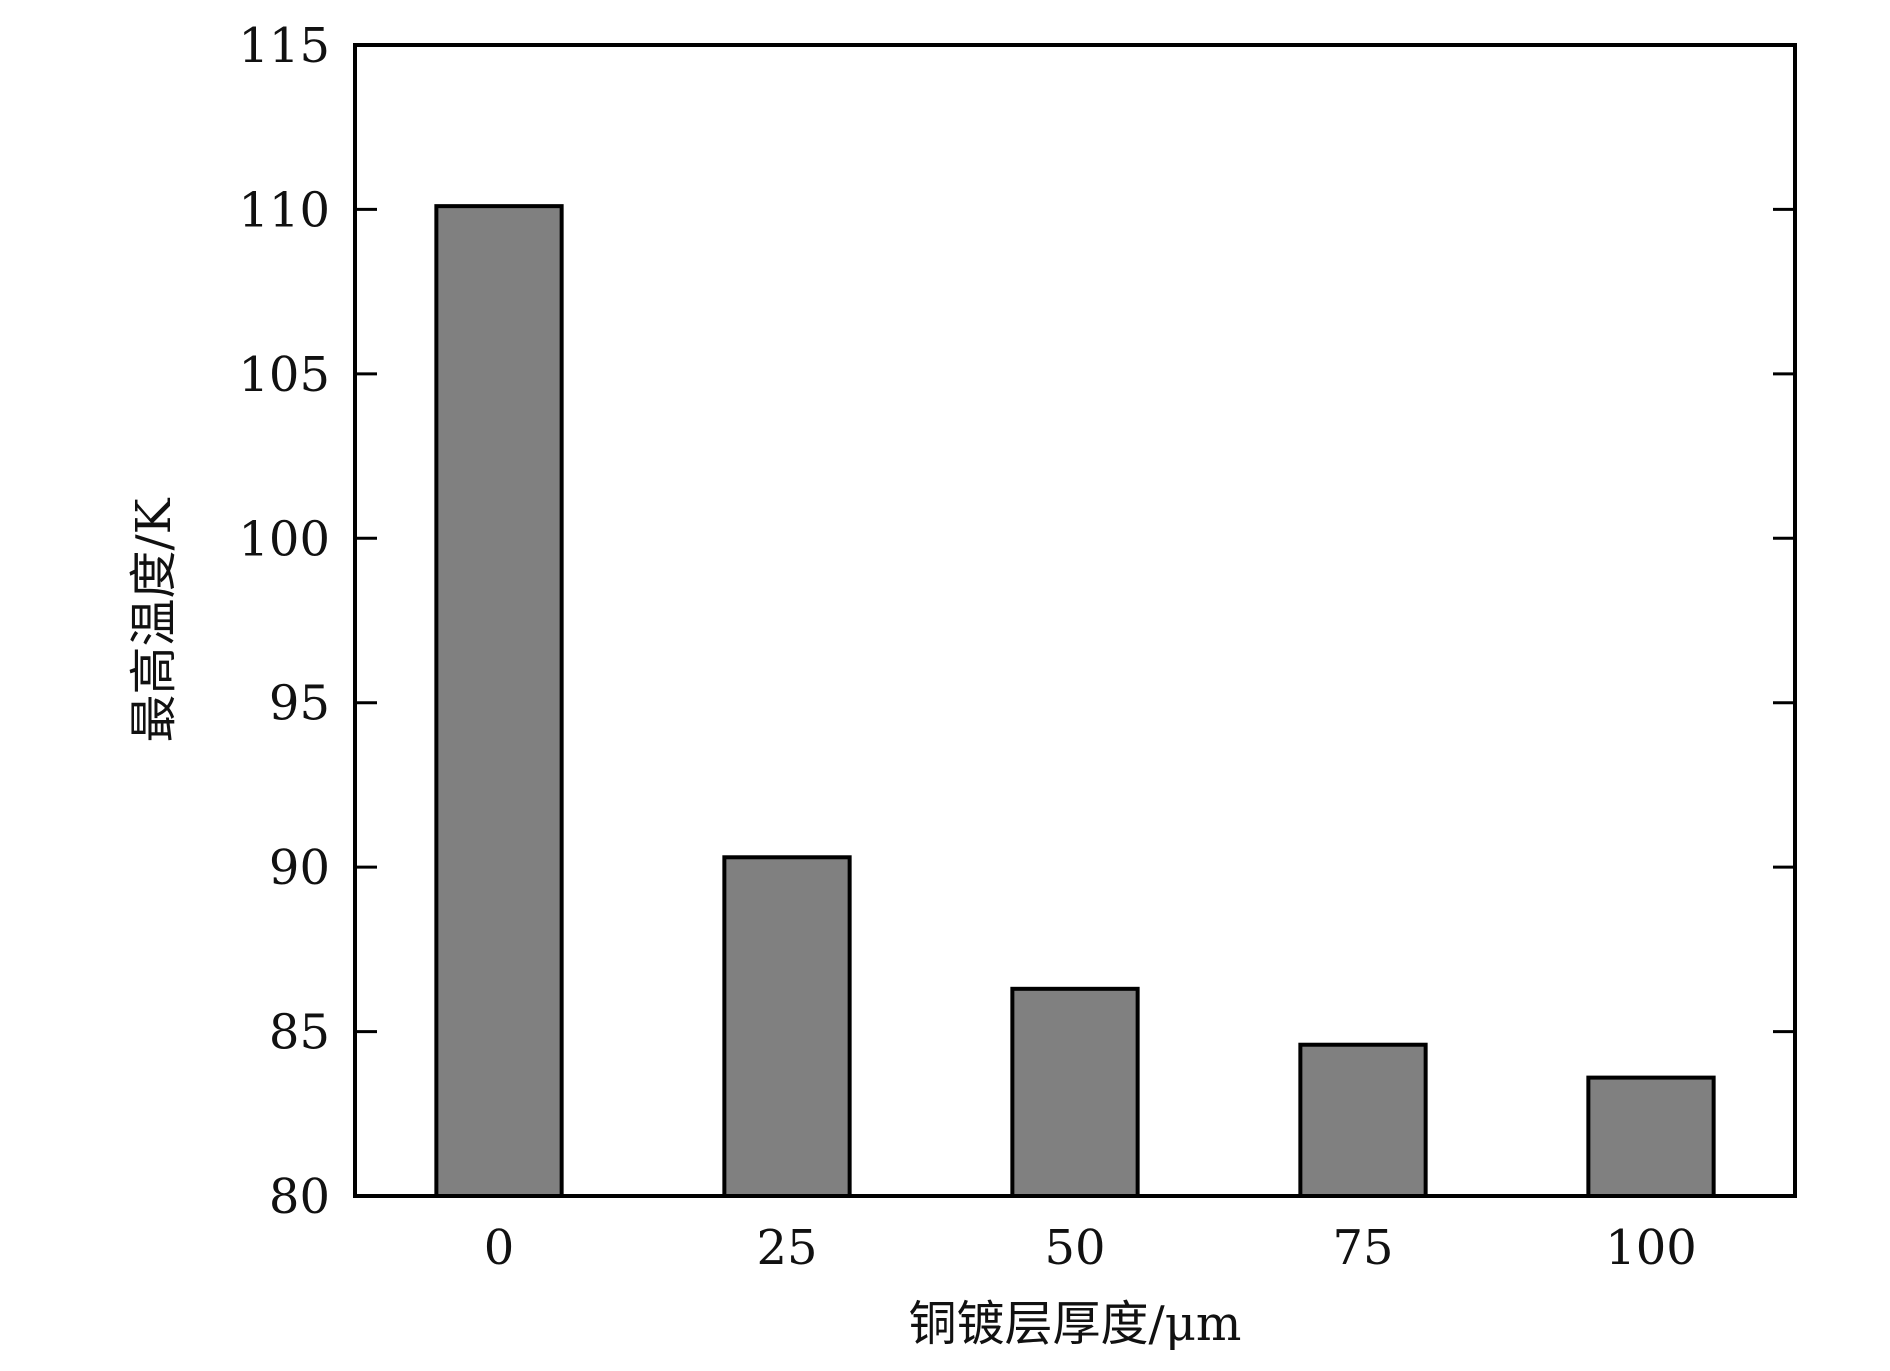 Image resolution: width=1890 pixels, height=1371 pixels. What do you see at coordinates (154, 619) in the screenshot?
I see `y-axis-title: 最高温度/K` at bounding box center [154, 619].